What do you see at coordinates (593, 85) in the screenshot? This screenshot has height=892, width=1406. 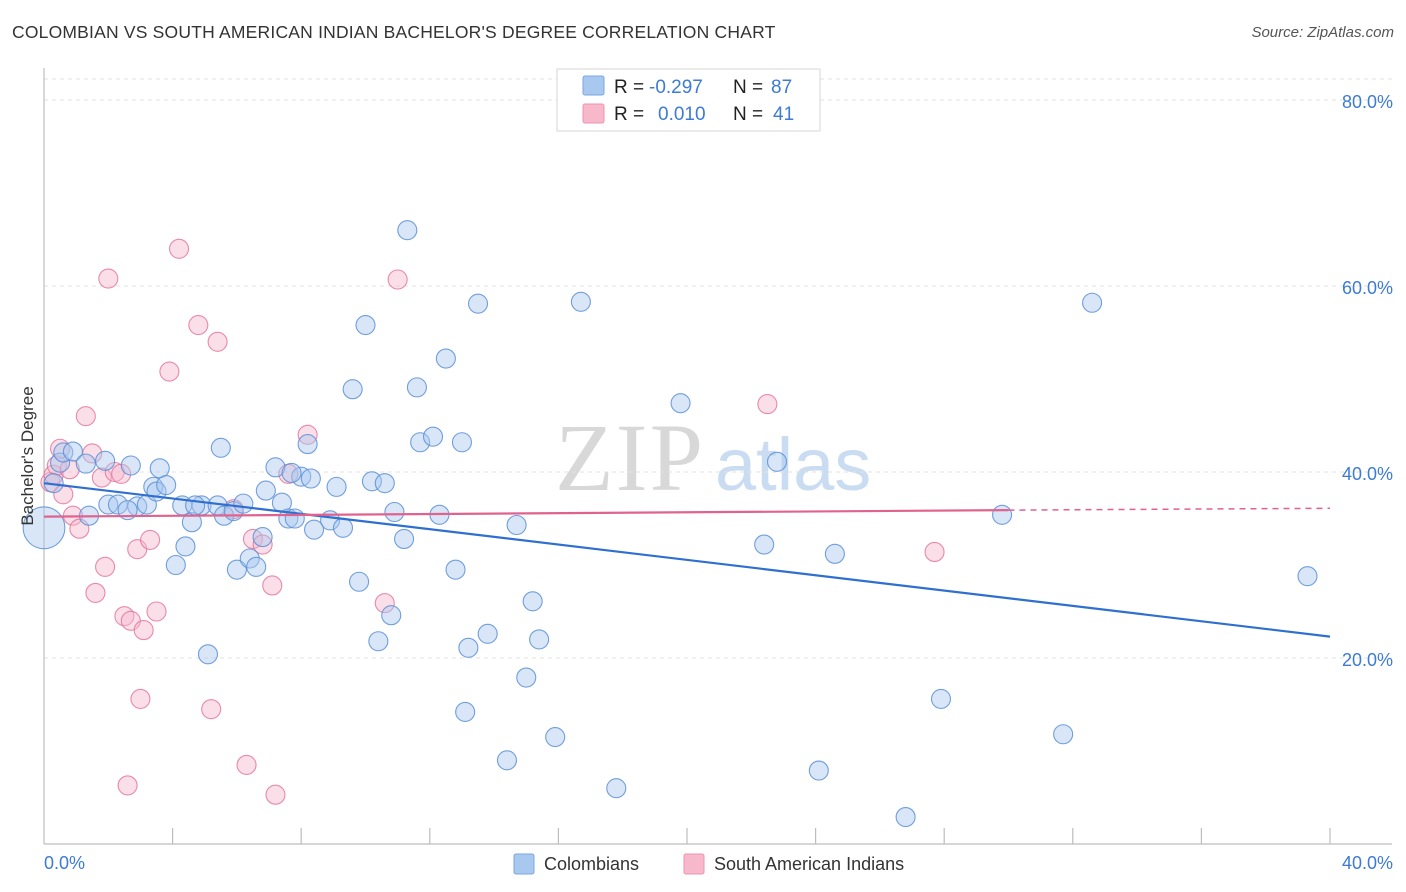 I see `legend-swatch-blue` at bounding box center [593, 85].